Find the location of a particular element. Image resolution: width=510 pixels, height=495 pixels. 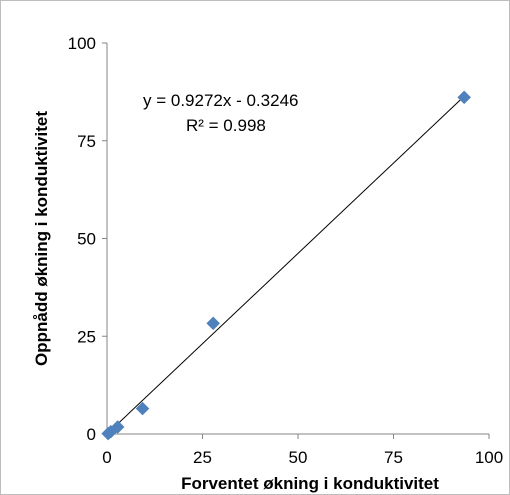

y-axis-title: Oppnådd økning i konduktivitet is located at coordinates (41, 238).